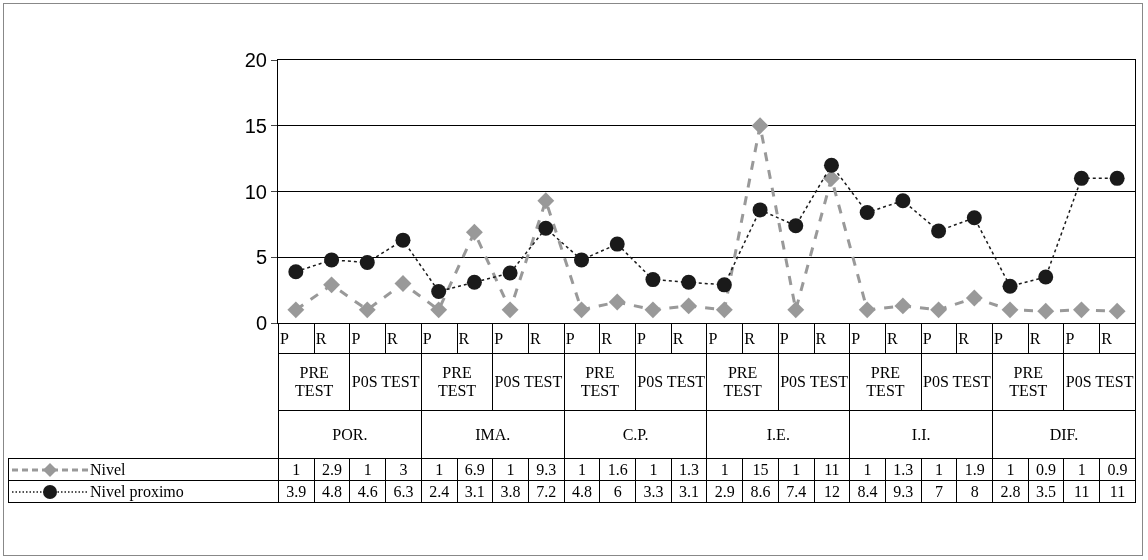  I want to click on text: DIF., so click(1064, 434).